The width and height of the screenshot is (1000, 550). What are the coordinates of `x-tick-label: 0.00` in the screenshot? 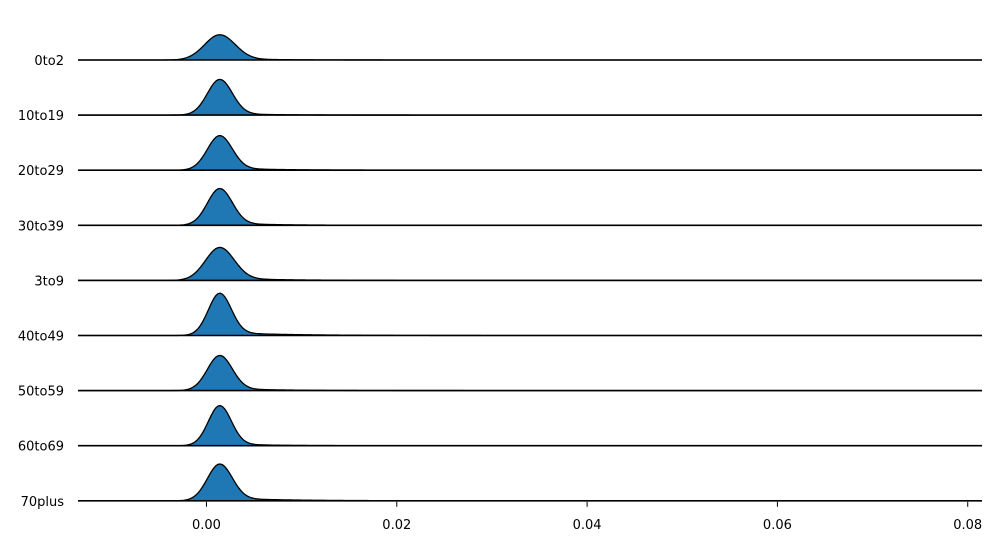 It's located at (206, 525).